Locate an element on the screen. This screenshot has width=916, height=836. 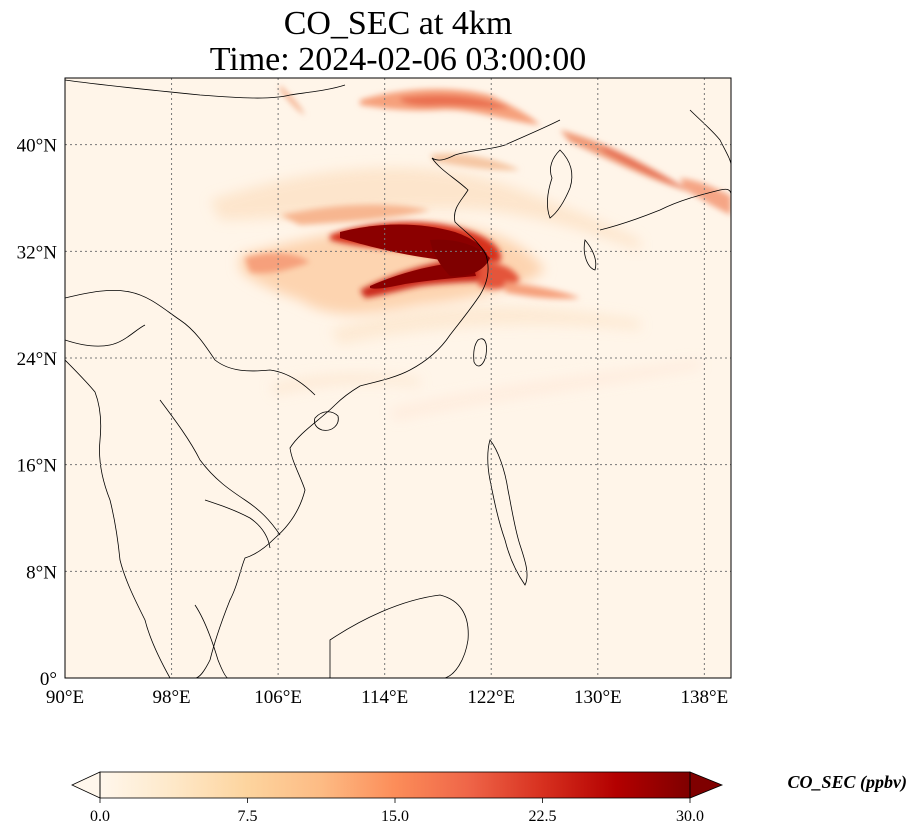
plume-band-north is located at coordinates (425, 208).